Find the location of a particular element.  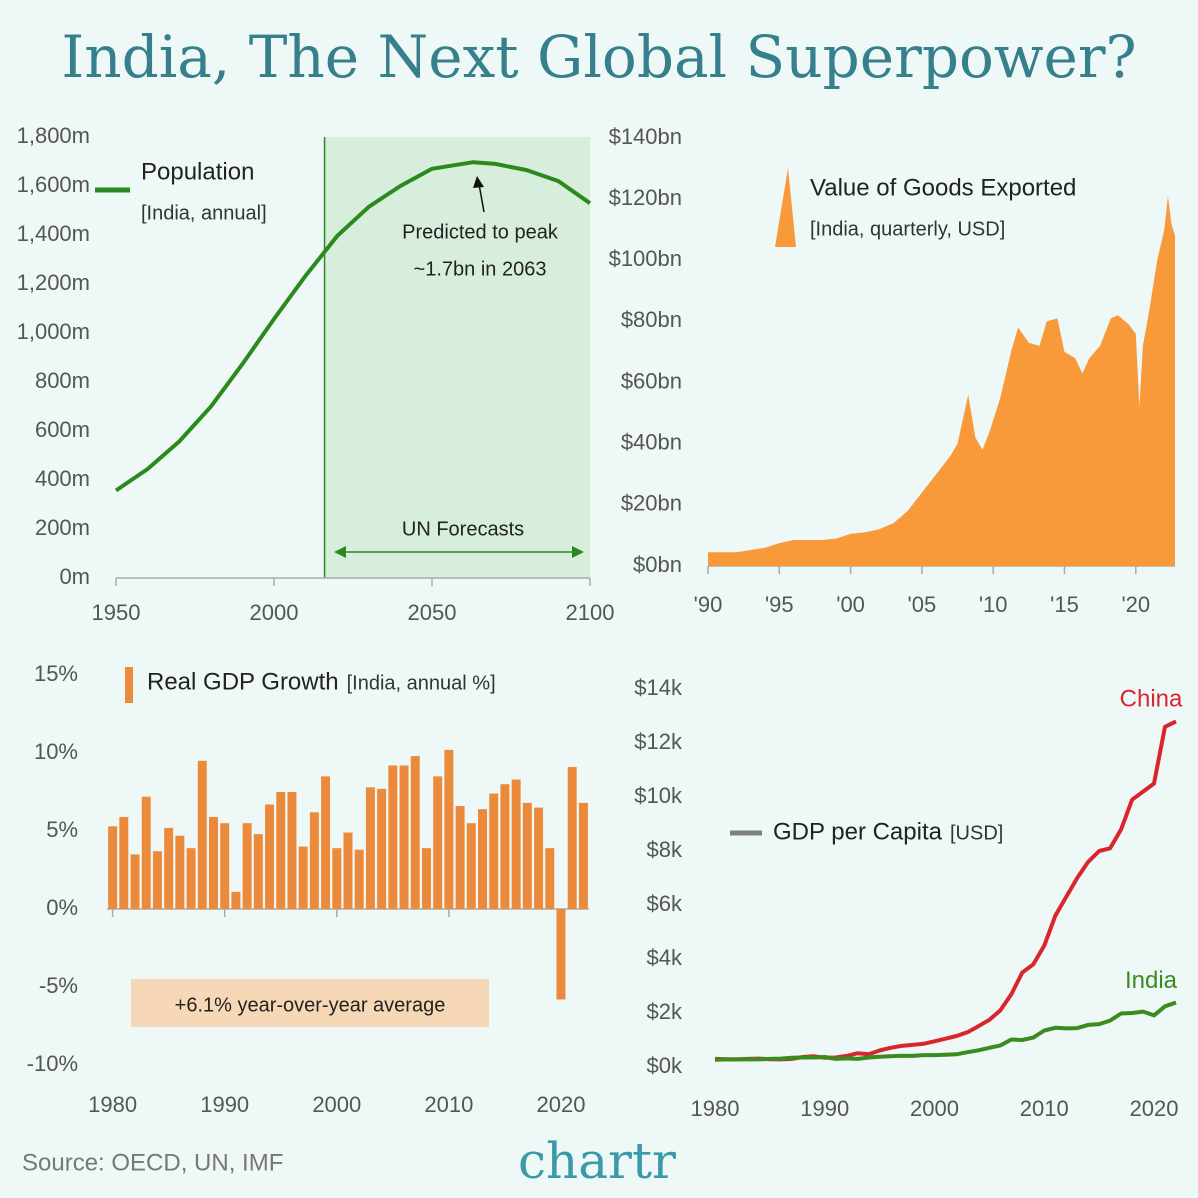

page-title: India, The Next Global Superpower? is located at coordinates (598, 57).